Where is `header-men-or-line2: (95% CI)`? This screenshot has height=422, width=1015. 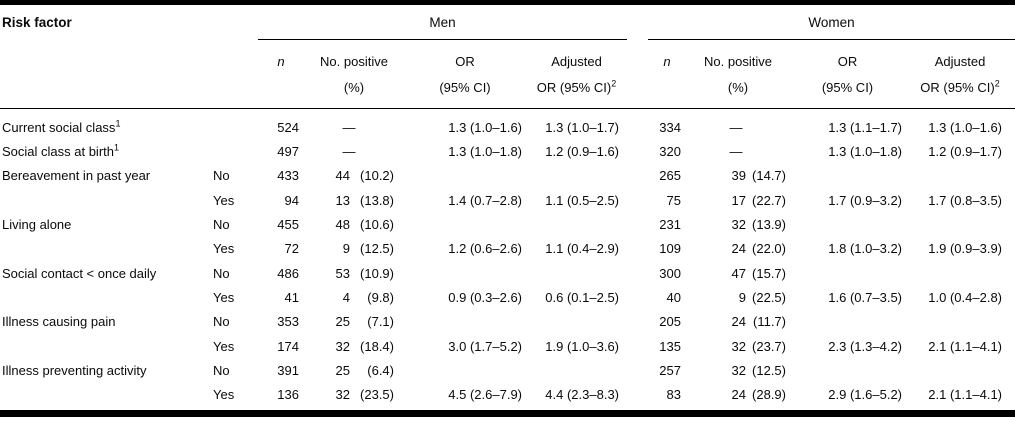
header-men-or-line2: (95% CI) is located at coordinates (465, 87).